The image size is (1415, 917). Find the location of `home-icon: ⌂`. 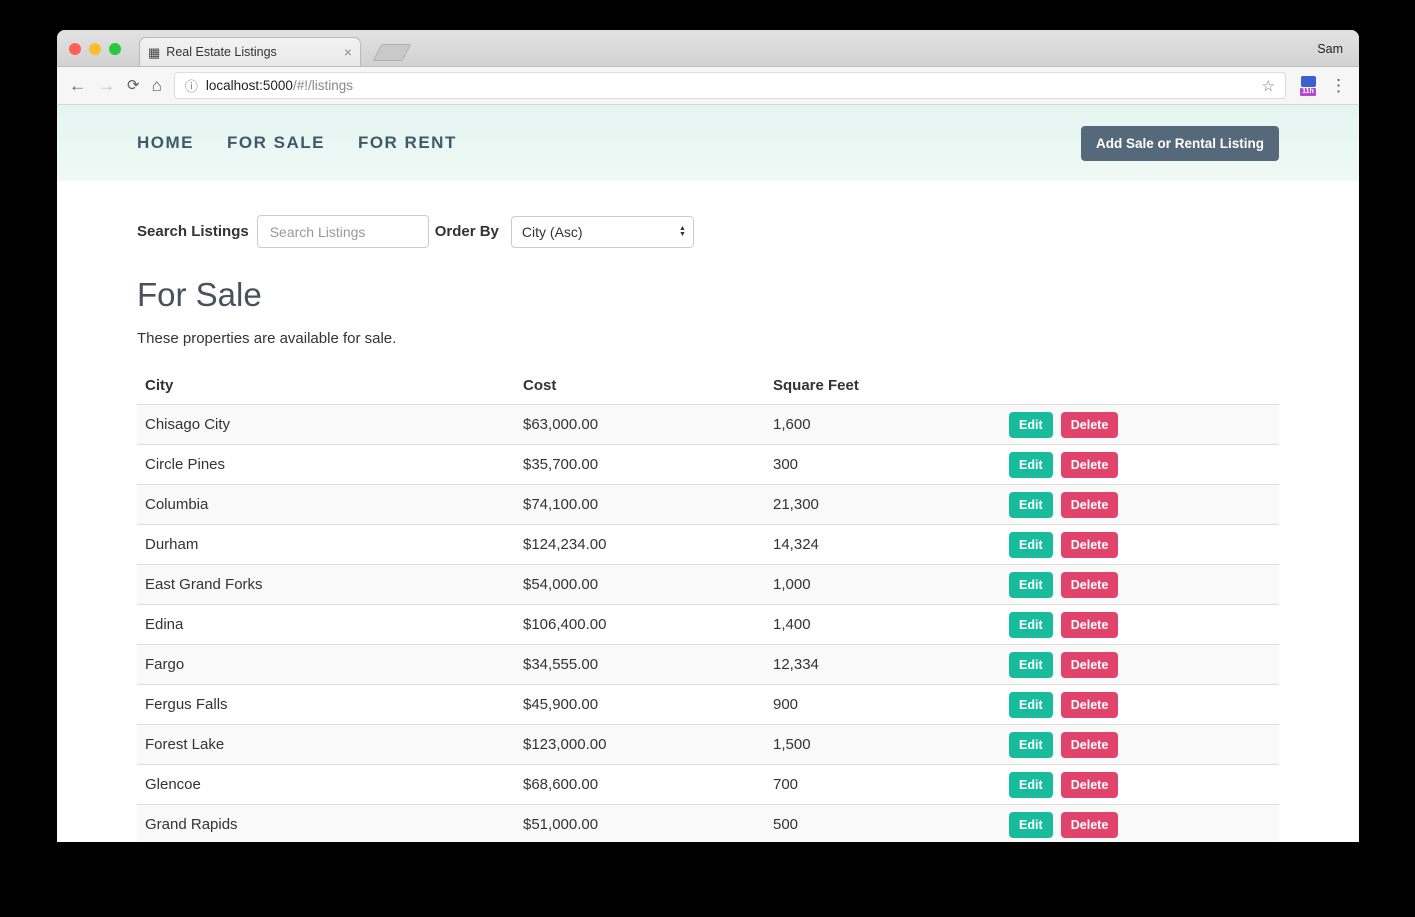

home-icon: ⌂ is located at coordinates (156, 85).